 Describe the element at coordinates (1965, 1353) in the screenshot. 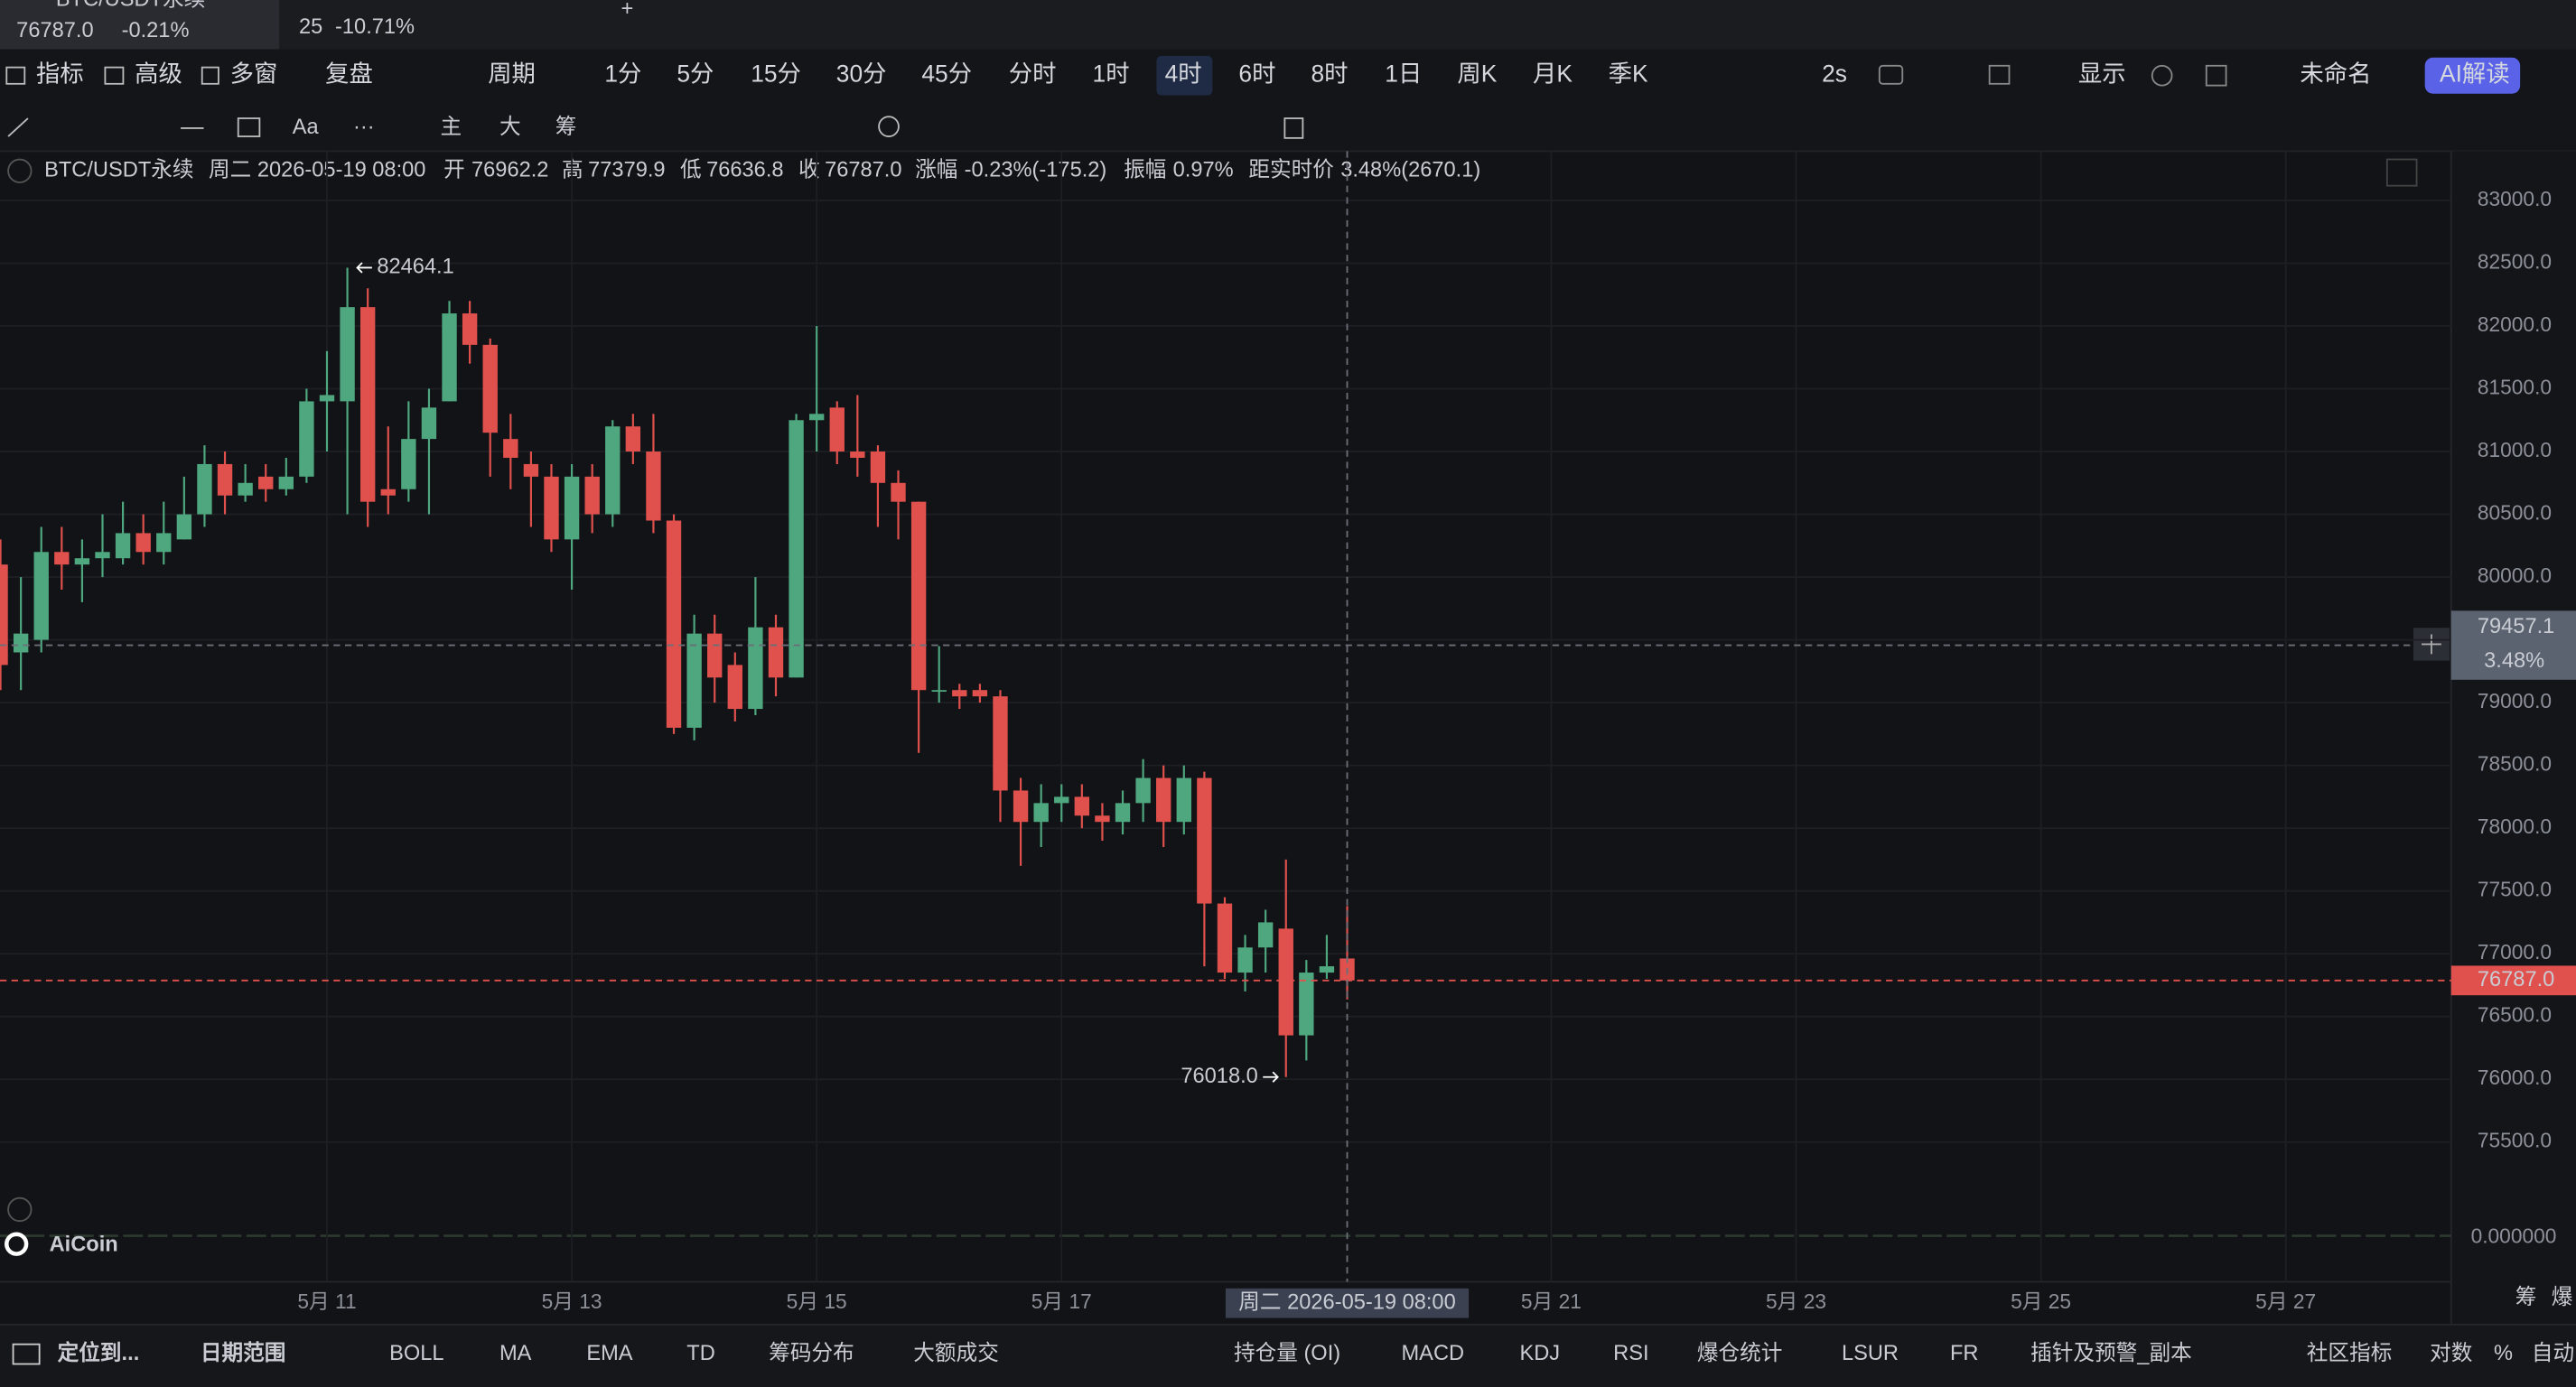

I see `bottom-item: FR` at that location.